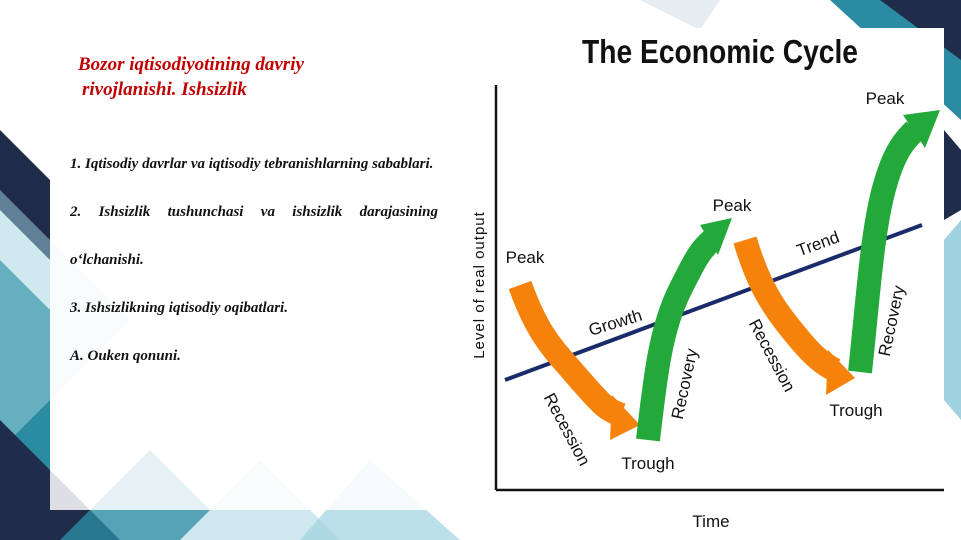 This screenshot has width=961, height=540. Describe the element at coordinates (179, 308) in the screenshot. I see `topic-item: 3. Ishsizlikning iqtisodiy oqibatlari.` at that location.